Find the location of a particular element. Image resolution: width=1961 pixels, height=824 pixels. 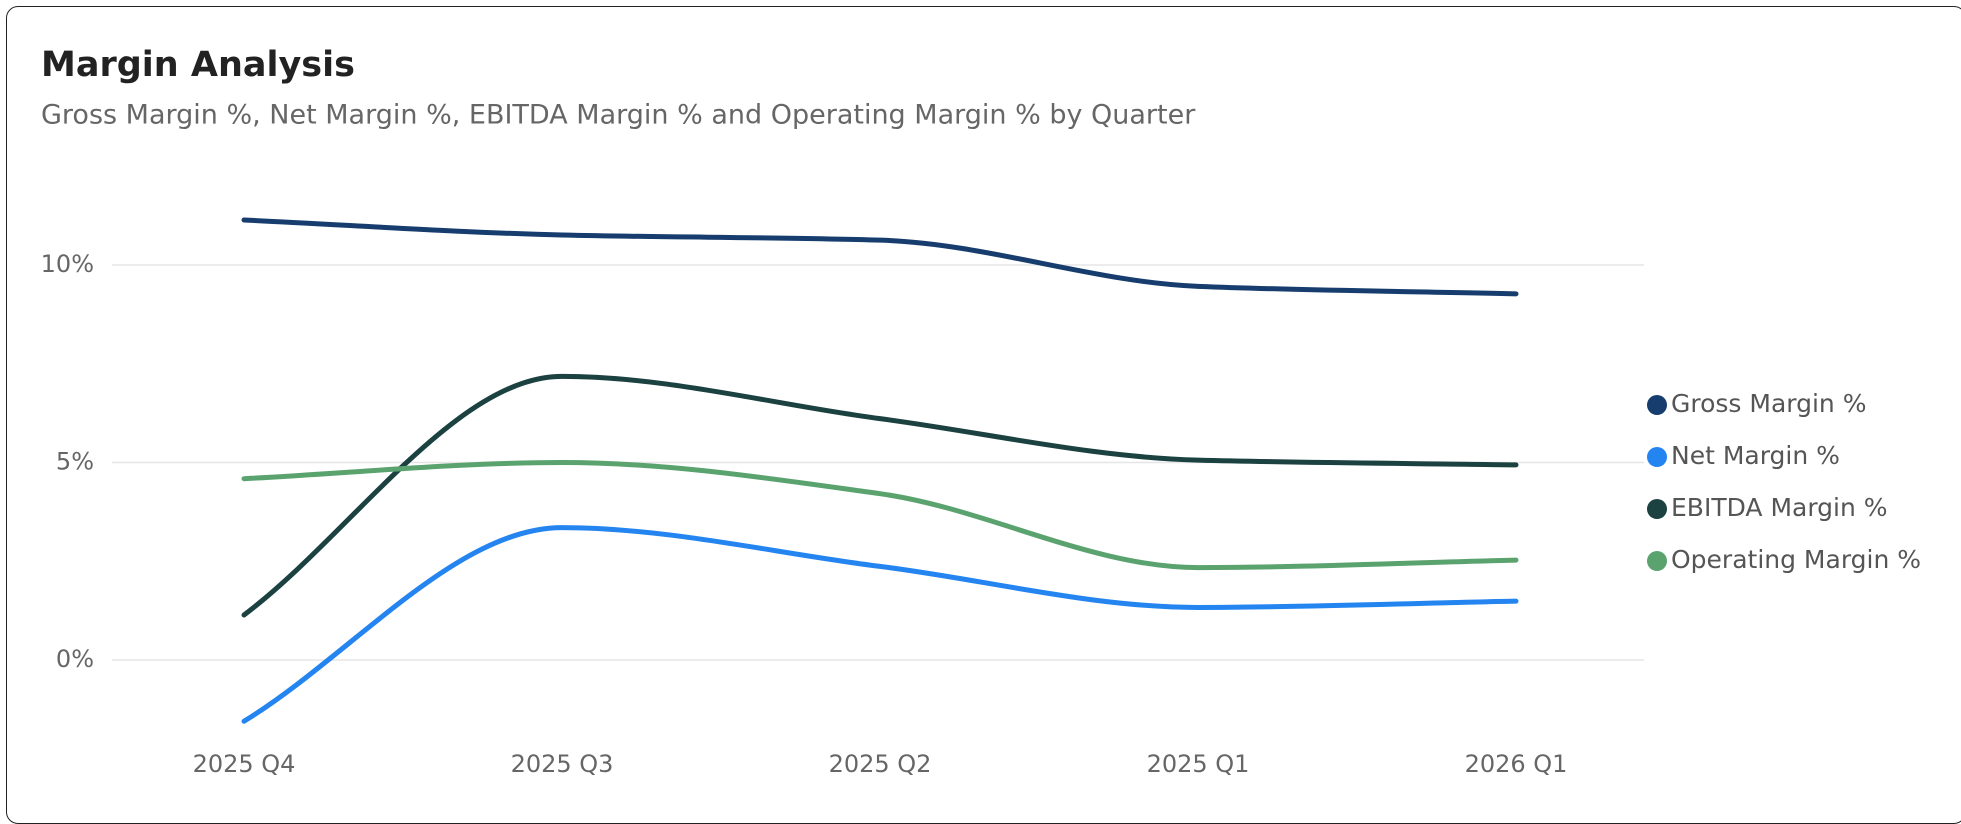

chart-title: Margin Analysis is located at coordinates (198, 65).